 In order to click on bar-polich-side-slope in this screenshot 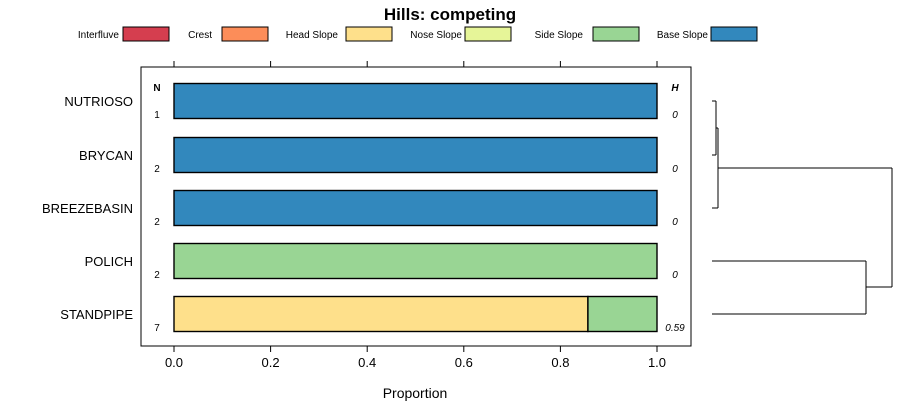, I will do `click(415, 261)`.